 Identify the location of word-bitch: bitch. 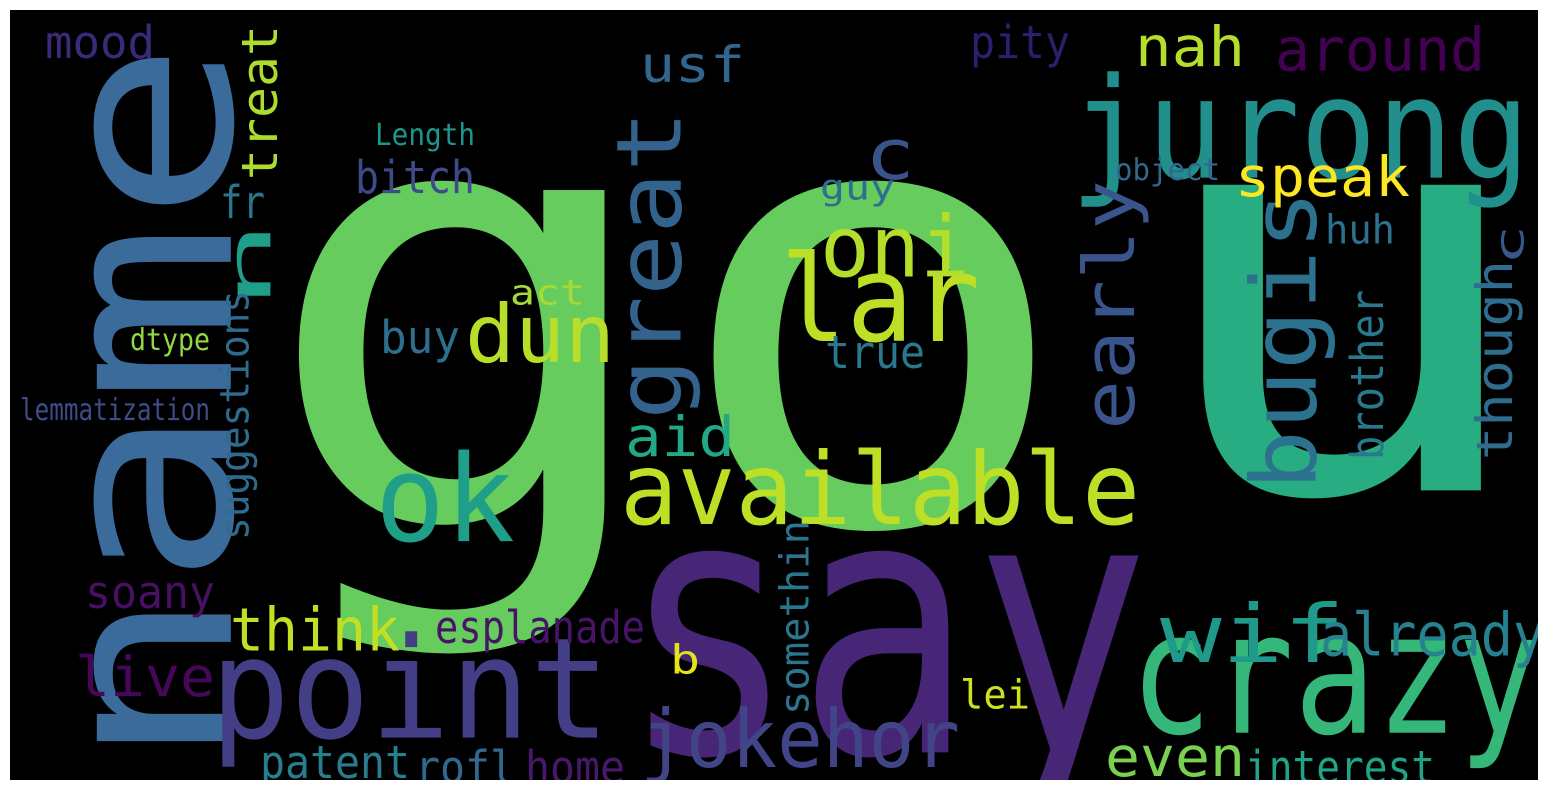
(415, 177).